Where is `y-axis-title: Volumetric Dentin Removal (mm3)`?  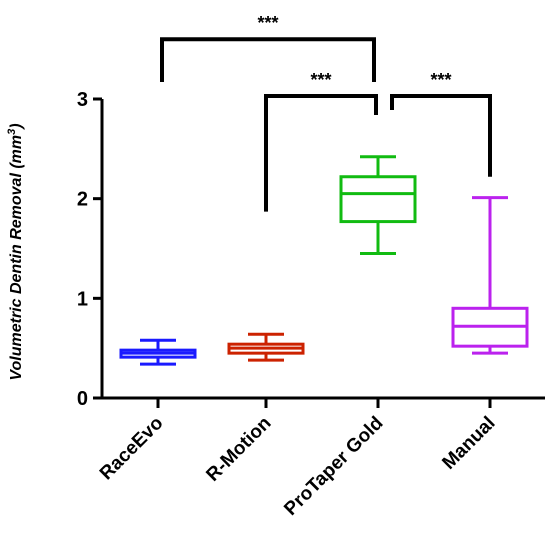
y-axis-title: Volumetric Dentin Removal (mm3) is located at coordinates (15, 251).